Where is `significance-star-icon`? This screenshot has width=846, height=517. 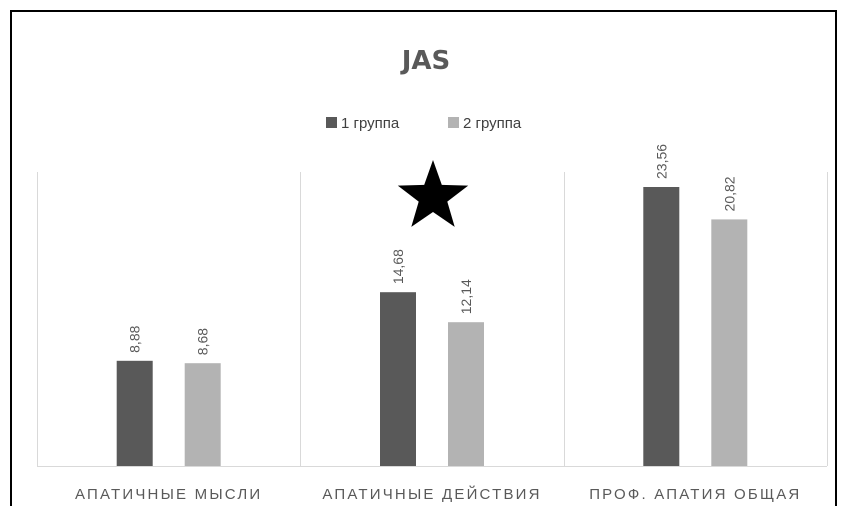 significance-star-icon is located at coordinates (433, 193).